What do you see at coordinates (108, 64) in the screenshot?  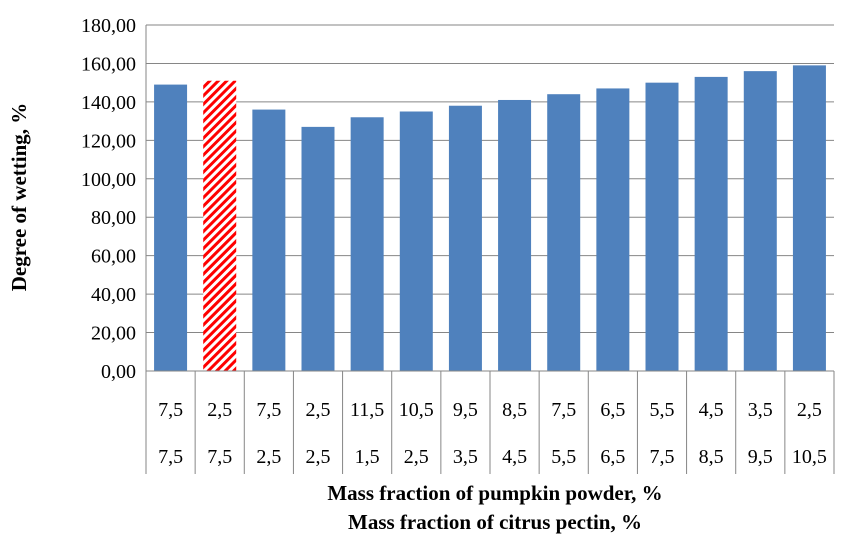 I see `y-tick-label: 160,00` at bounding box center [108, 64].